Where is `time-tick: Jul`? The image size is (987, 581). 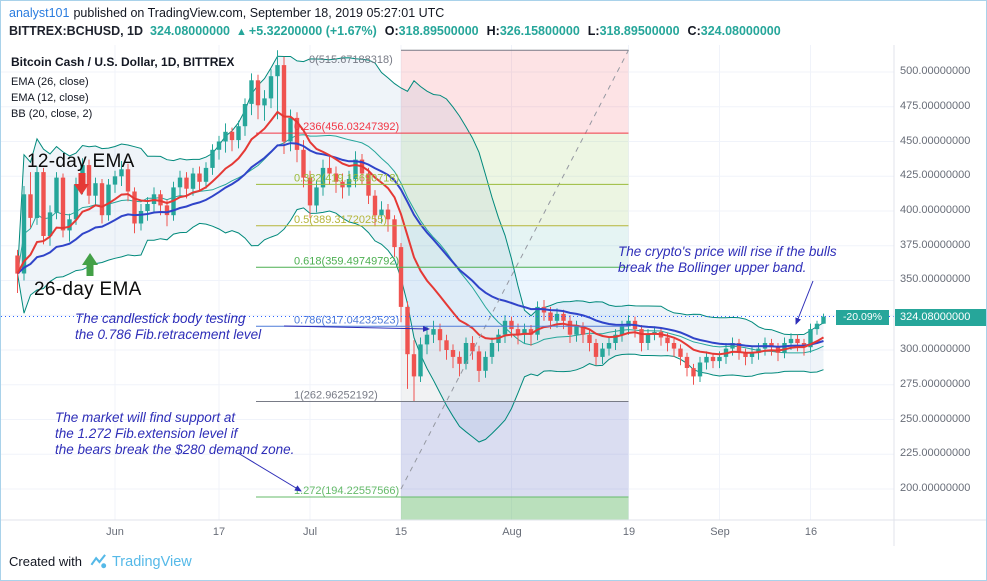 time-tick: Jul is located at coordinates (310, 532).